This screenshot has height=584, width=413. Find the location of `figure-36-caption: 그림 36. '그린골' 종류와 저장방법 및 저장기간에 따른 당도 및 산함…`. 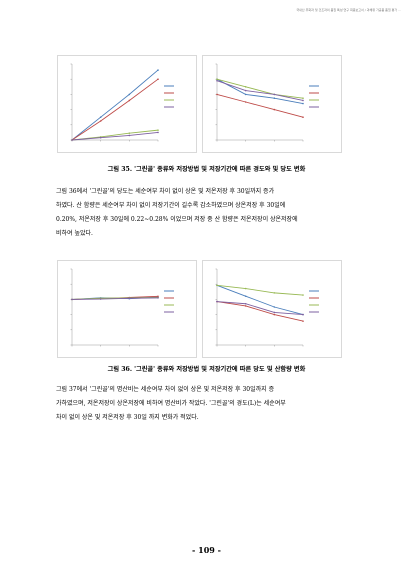

figure-36-caption: 그림 36. '그린골' 종류와 저장방법 및 저장기간에 따른 당도 및 산함… is located at coordinates (206, 368).